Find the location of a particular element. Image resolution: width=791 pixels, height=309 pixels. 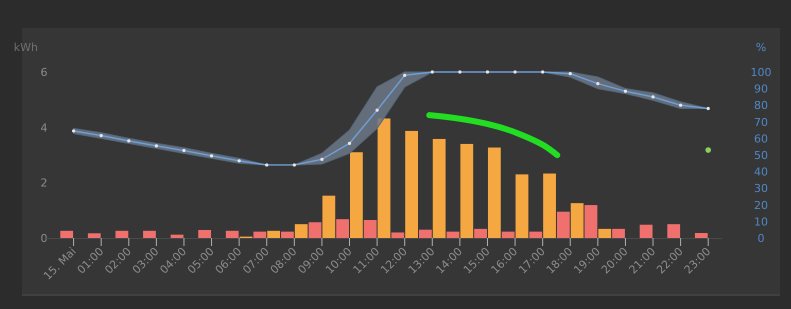

y2-tick-label: 30 is located at coordinates (761, 189).